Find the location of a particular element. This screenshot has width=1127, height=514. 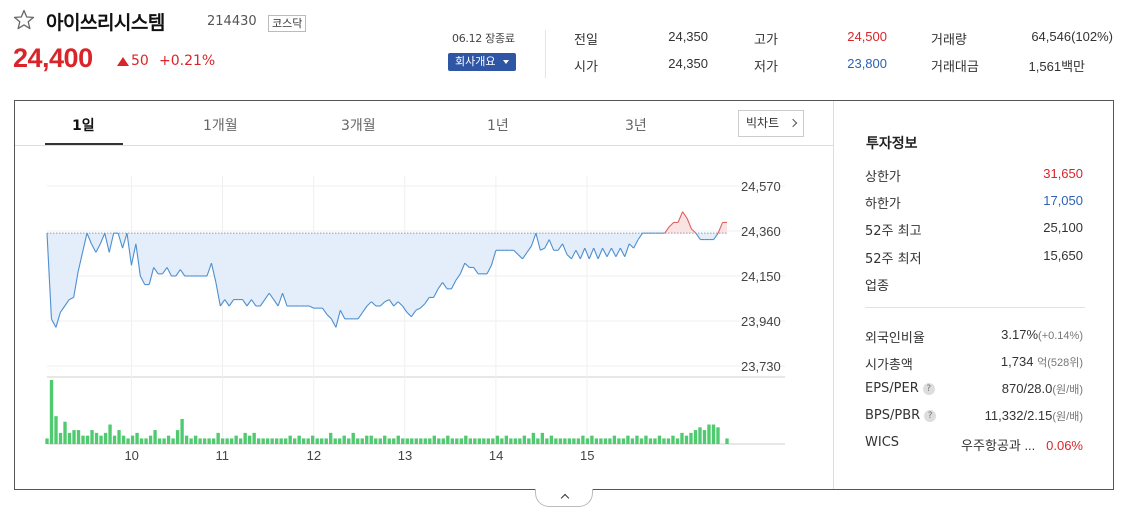

market-cap-rank: 억(528위) is located at coordinates (1060, 363).